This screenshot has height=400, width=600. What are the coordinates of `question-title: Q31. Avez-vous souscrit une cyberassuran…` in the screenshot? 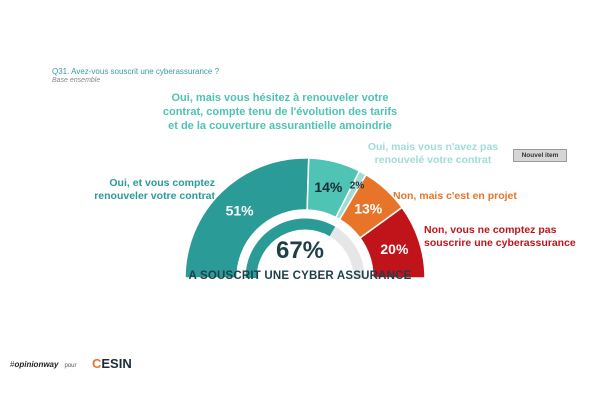 It's located at (136, 71).